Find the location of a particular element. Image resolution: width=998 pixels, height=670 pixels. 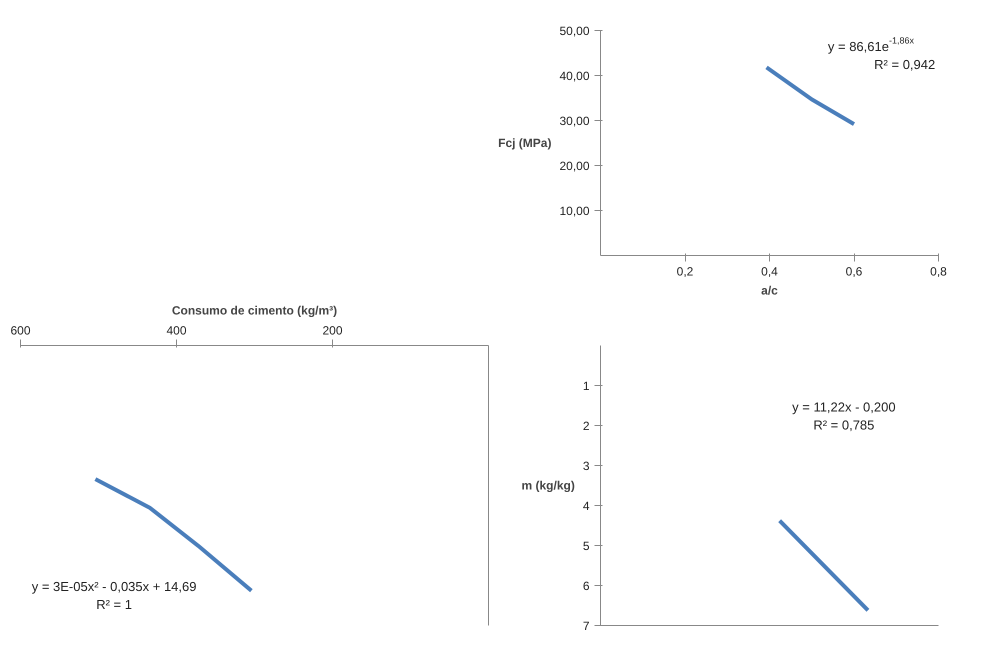

annotation: R² = 0,785 is located at coordinates (843, 425).